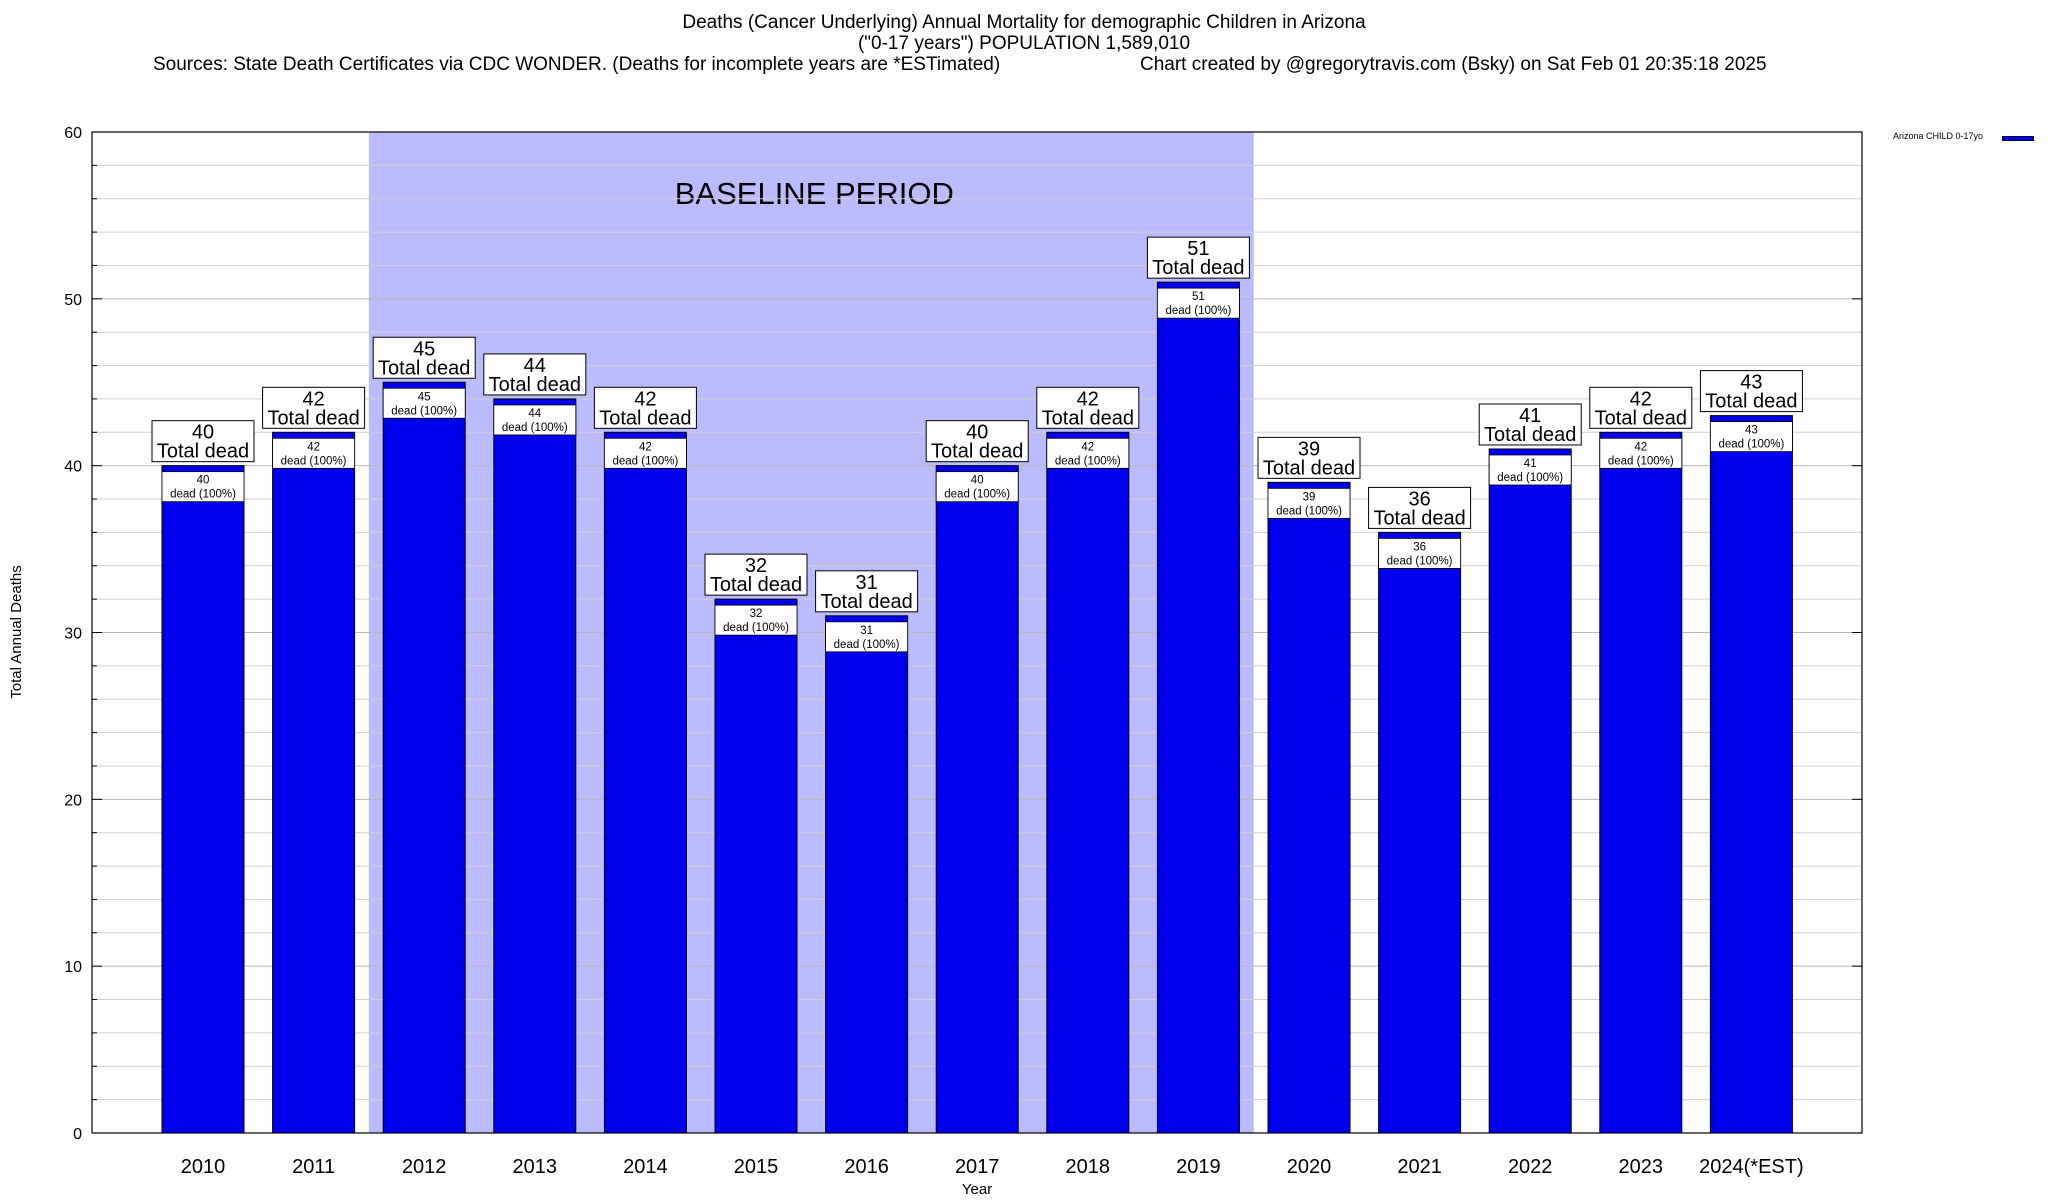 This screenshot has width=2048, height=1200. Describe the element at coordinates (1419, 499) in the screenshot. I see `total-value-label: 36` at that location.